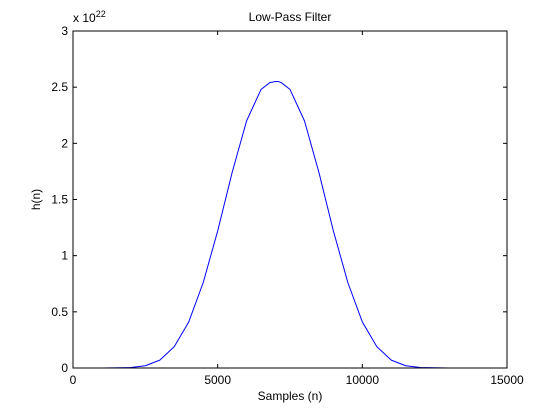 Image resolution: width=560 pixels, height=414 pixels. Describe the element at coordinates (84, 18) in the screenshot. I see `y-axis-multiplier-base: x 10` at that location.